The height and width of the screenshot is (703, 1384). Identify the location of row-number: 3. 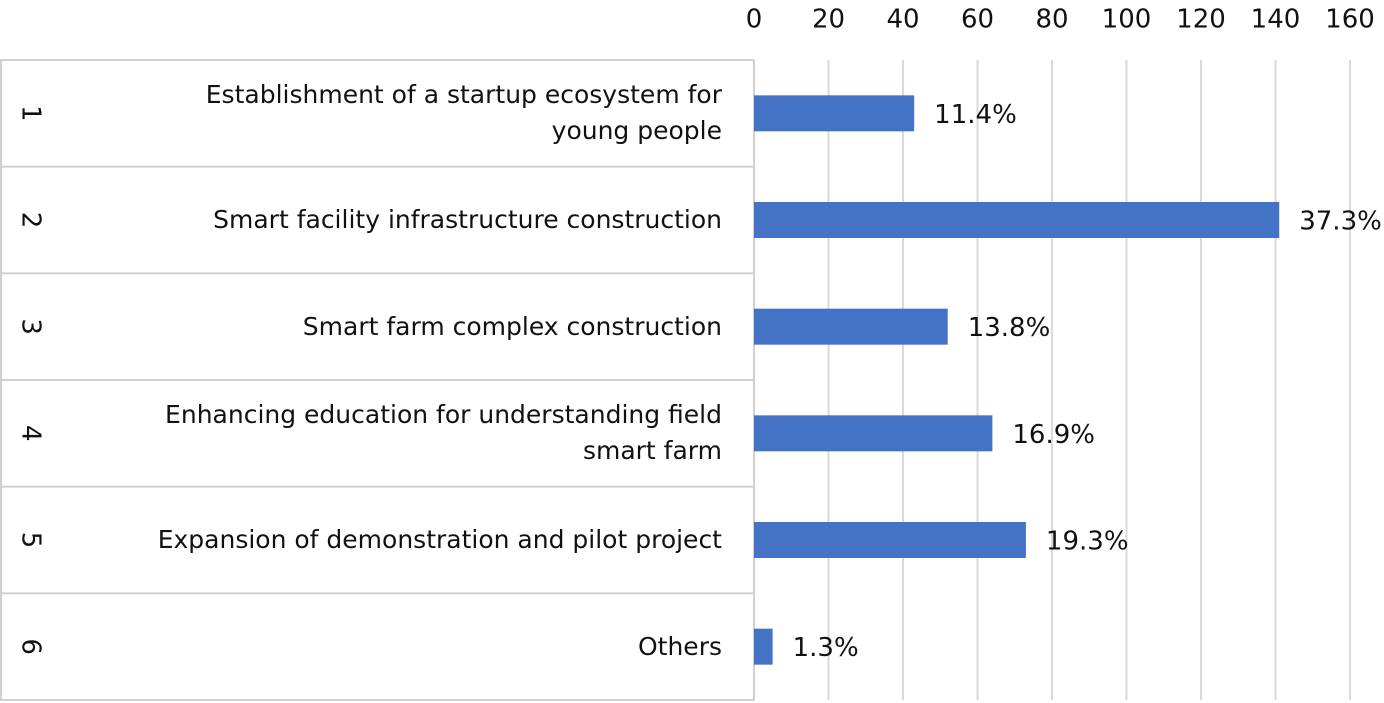
(31, 326).